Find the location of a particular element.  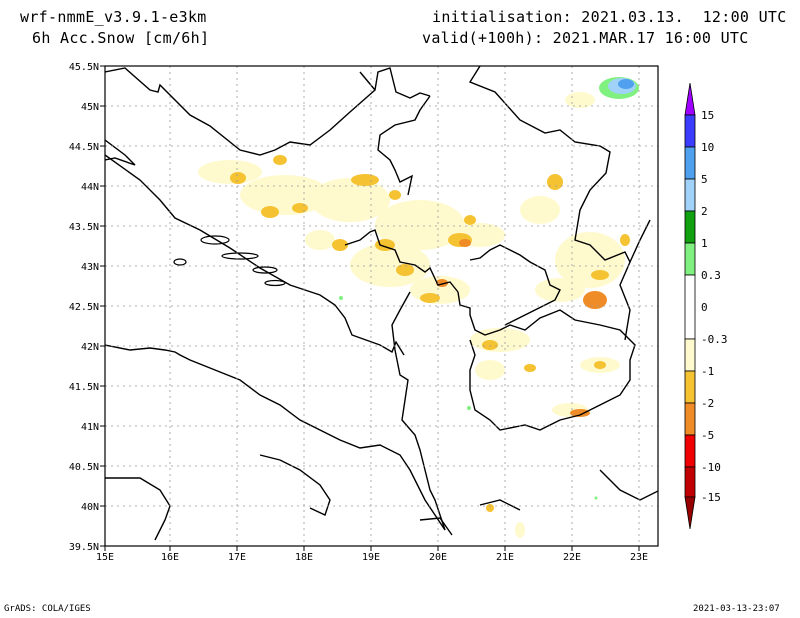

lon-label: 22E is located at coordinates (572, 557).